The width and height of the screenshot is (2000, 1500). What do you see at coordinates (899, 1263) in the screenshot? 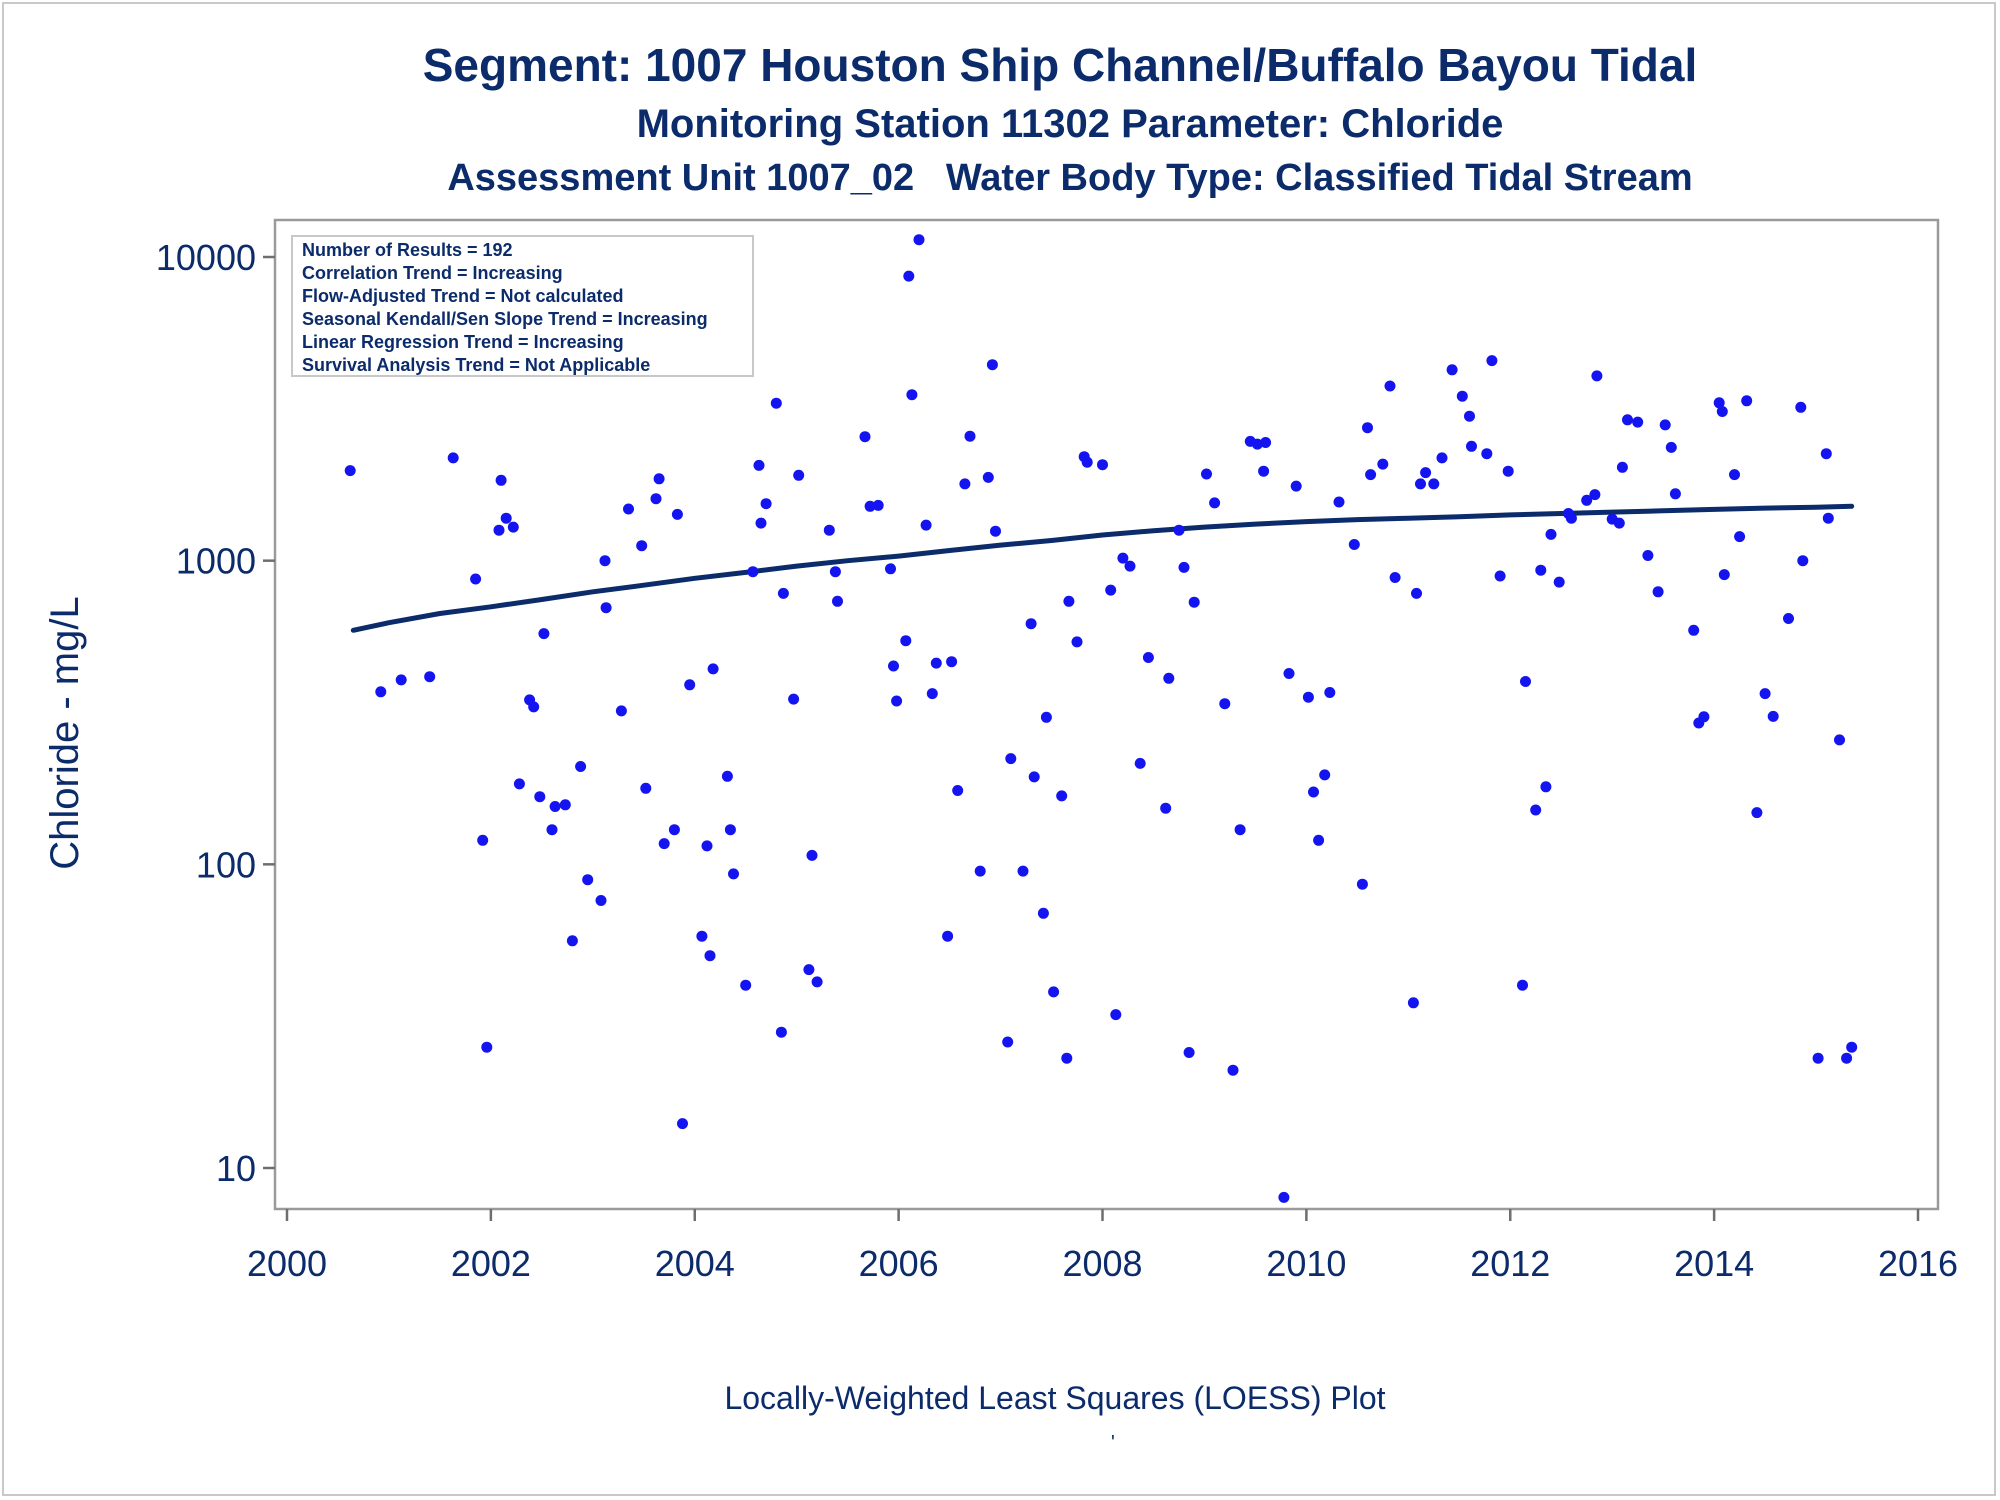
I see `x-tick-label: 2006` at bounding box center [899, 1263].